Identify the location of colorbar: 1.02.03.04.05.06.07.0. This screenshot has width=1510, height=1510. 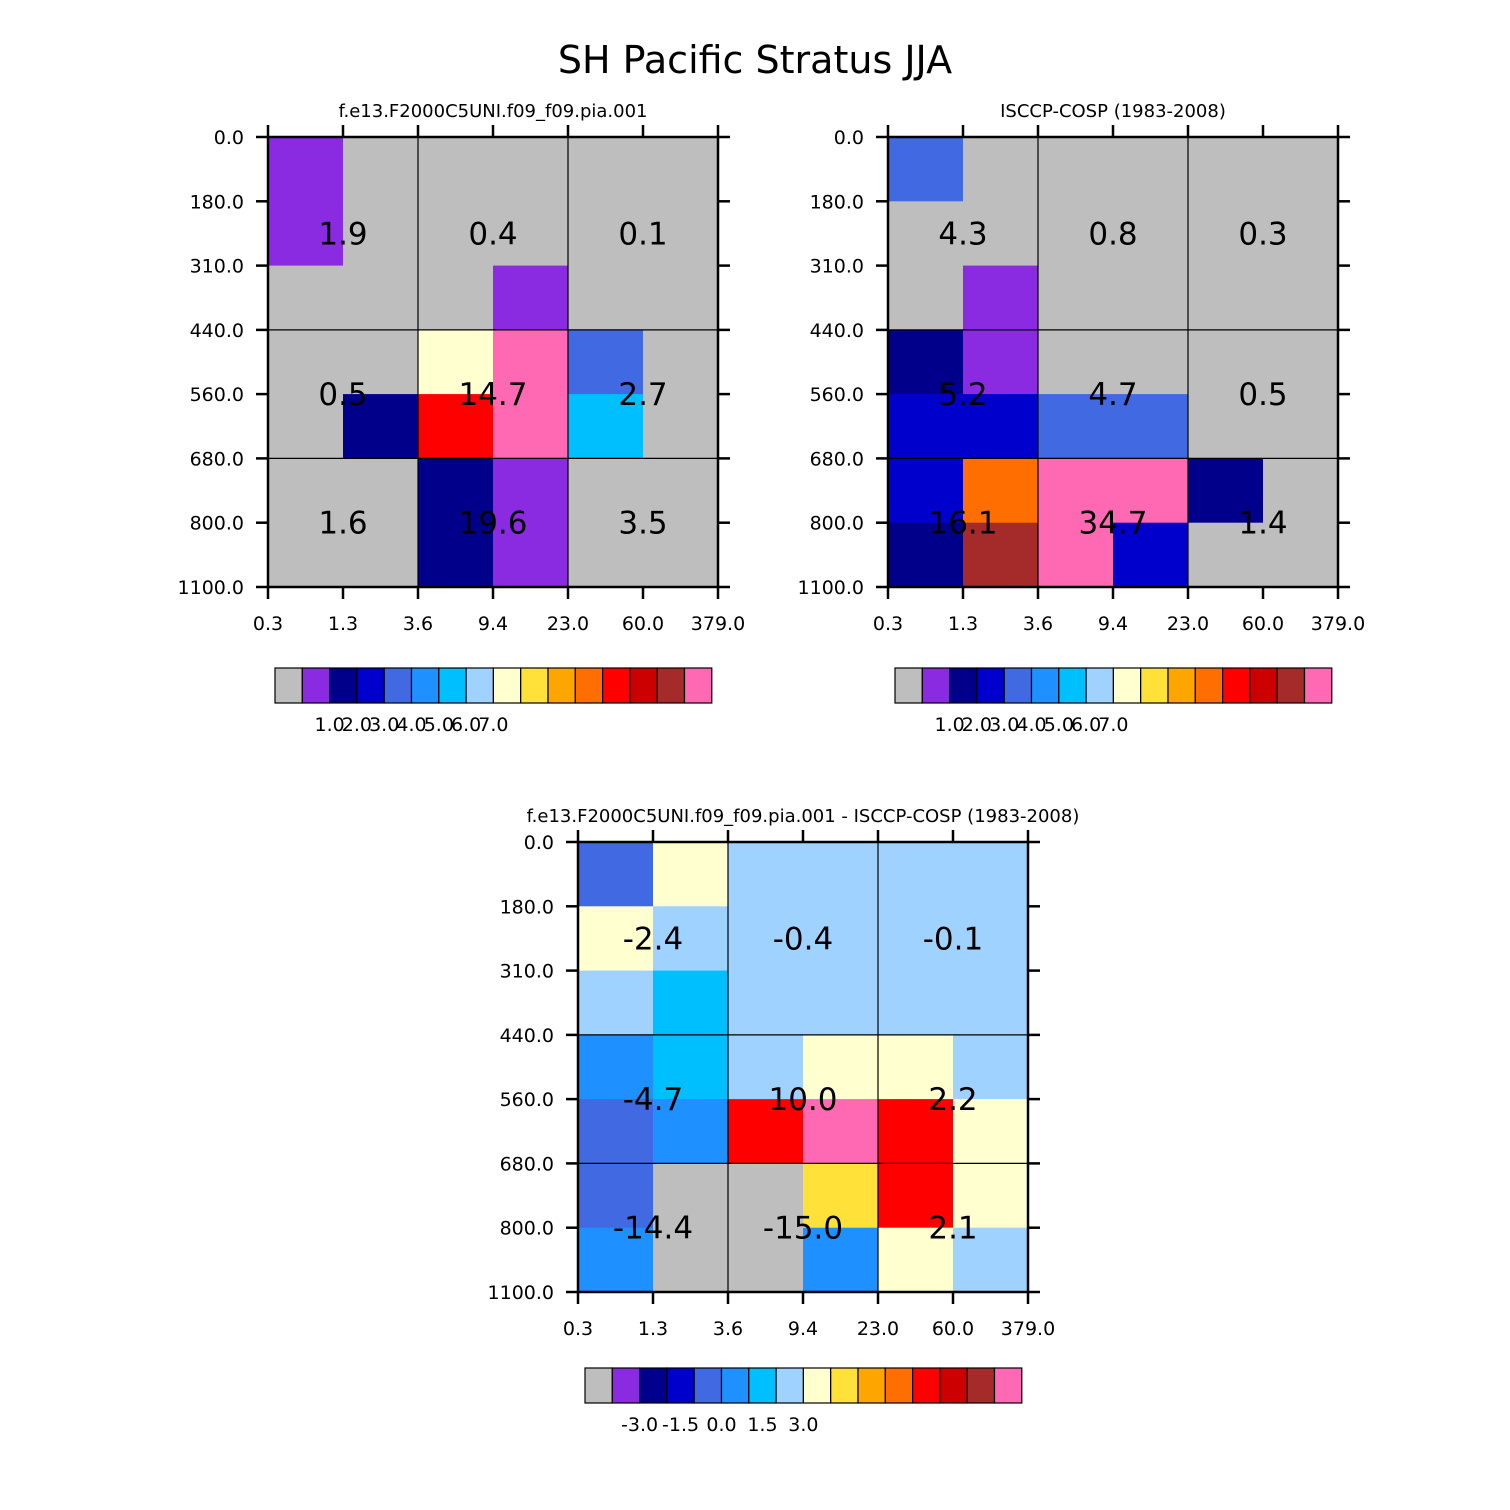
(1113, 701).